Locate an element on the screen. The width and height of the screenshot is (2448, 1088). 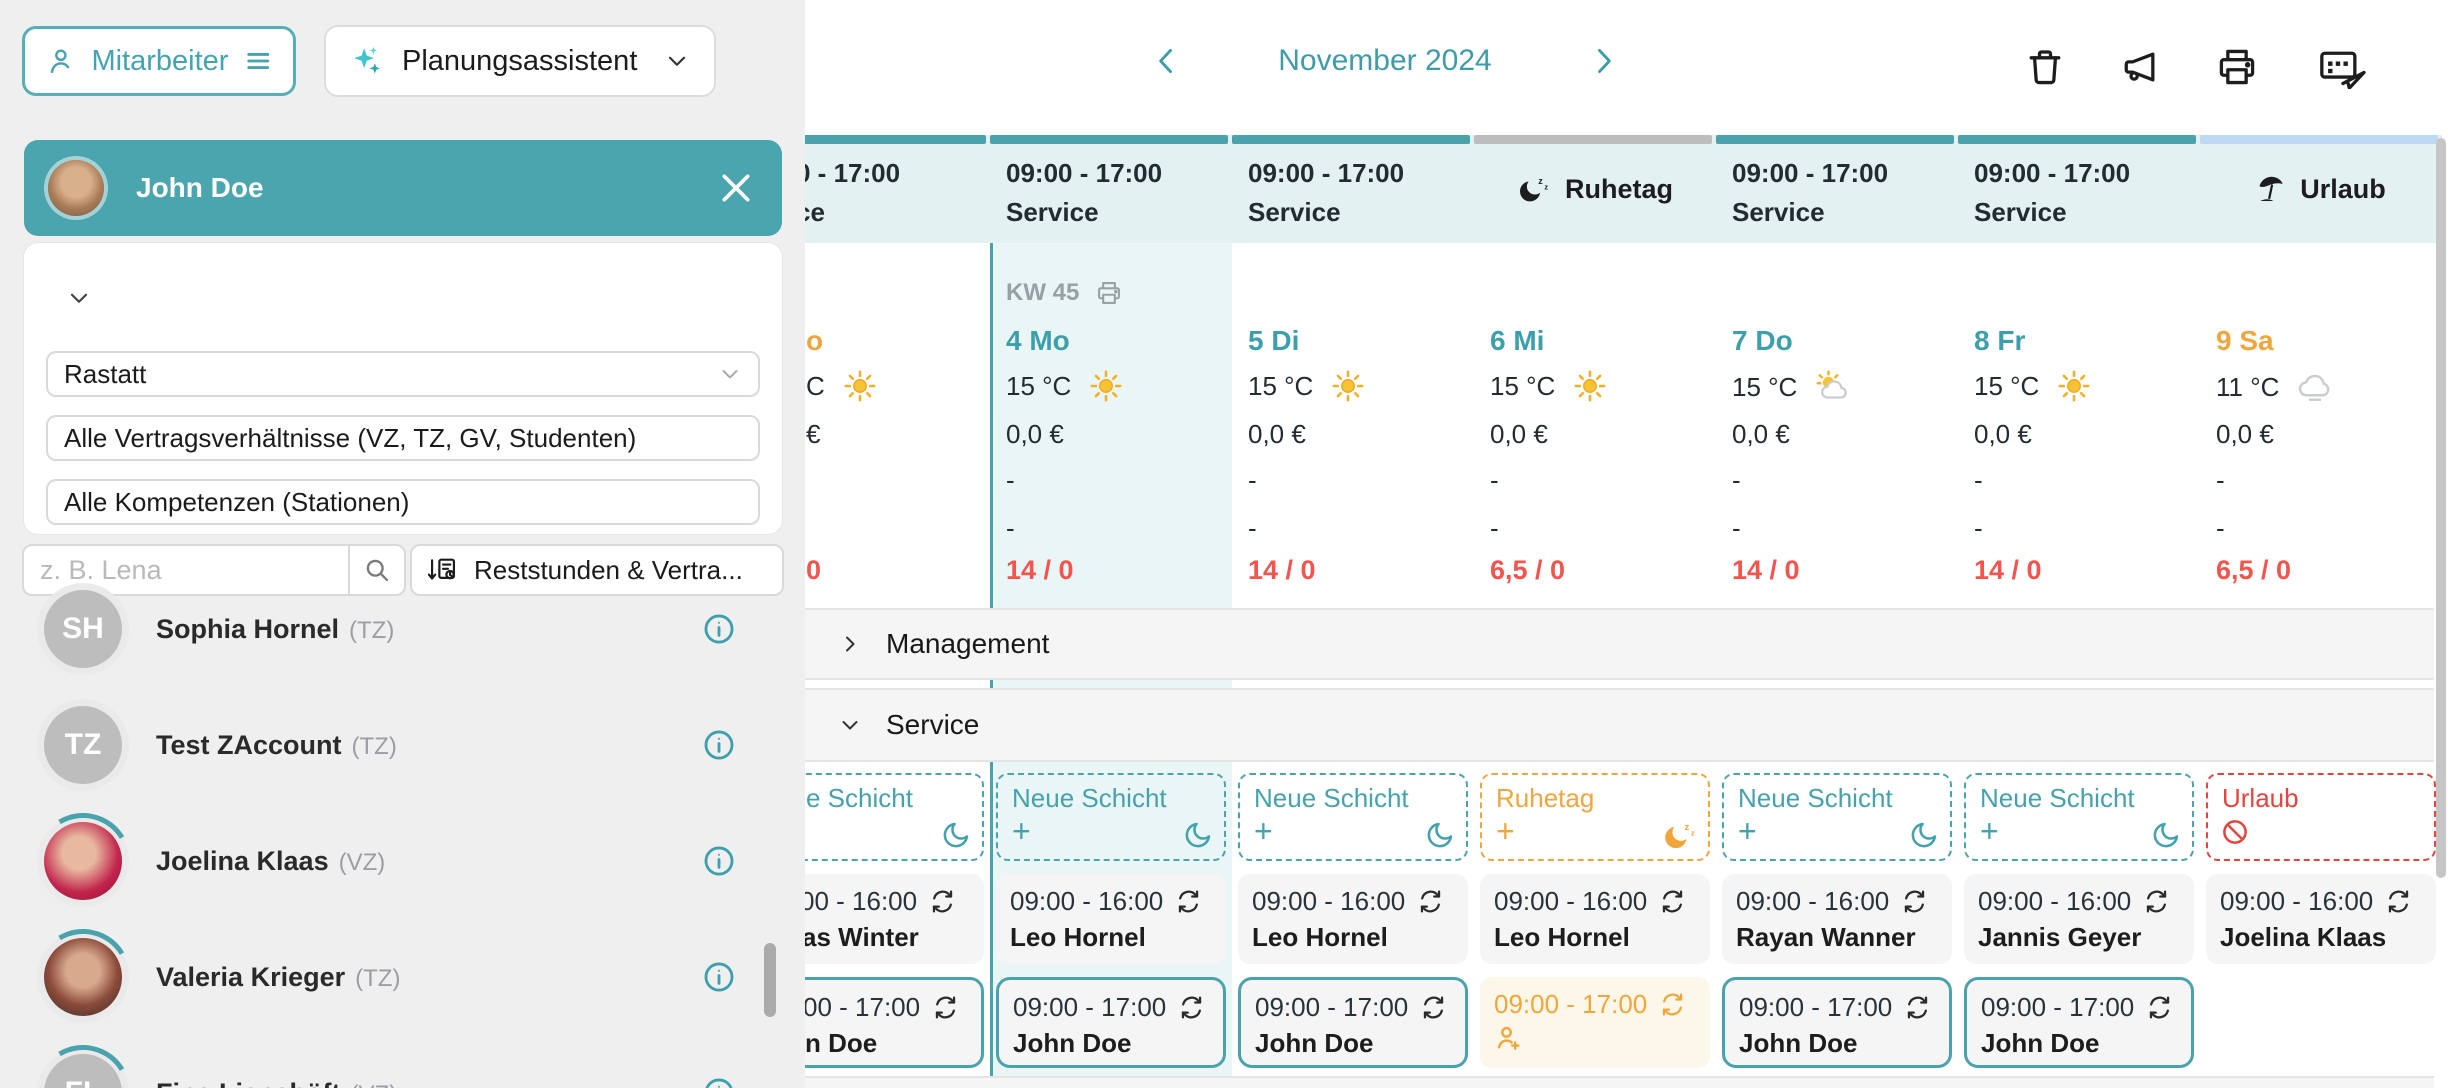
sparkles-icon is located at coordinates (367, 61).